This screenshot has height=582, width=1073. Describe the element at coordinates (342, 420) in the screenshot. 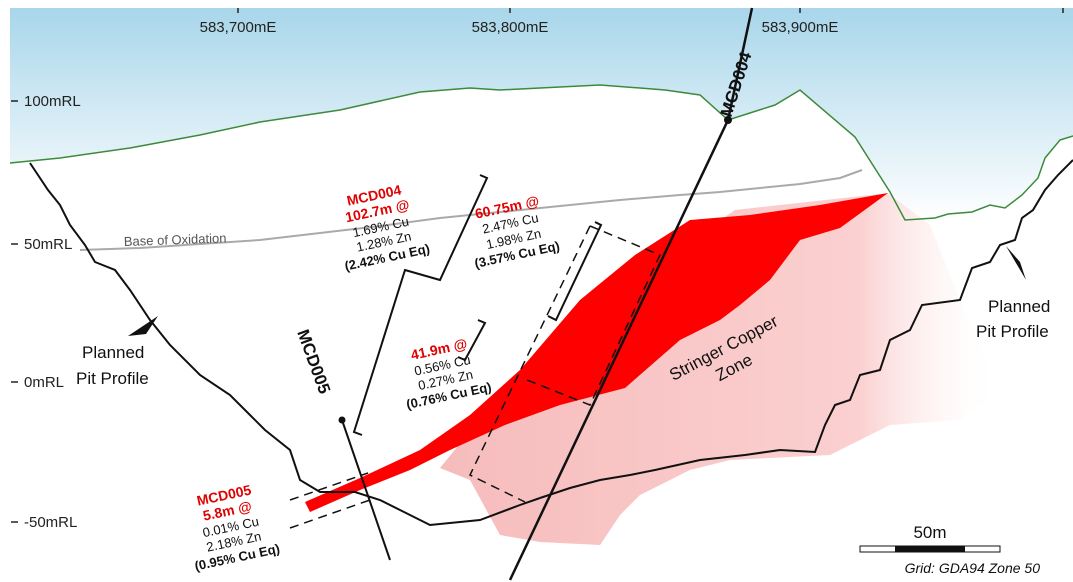

I see `drillhole-mcd005-collar` at that location.